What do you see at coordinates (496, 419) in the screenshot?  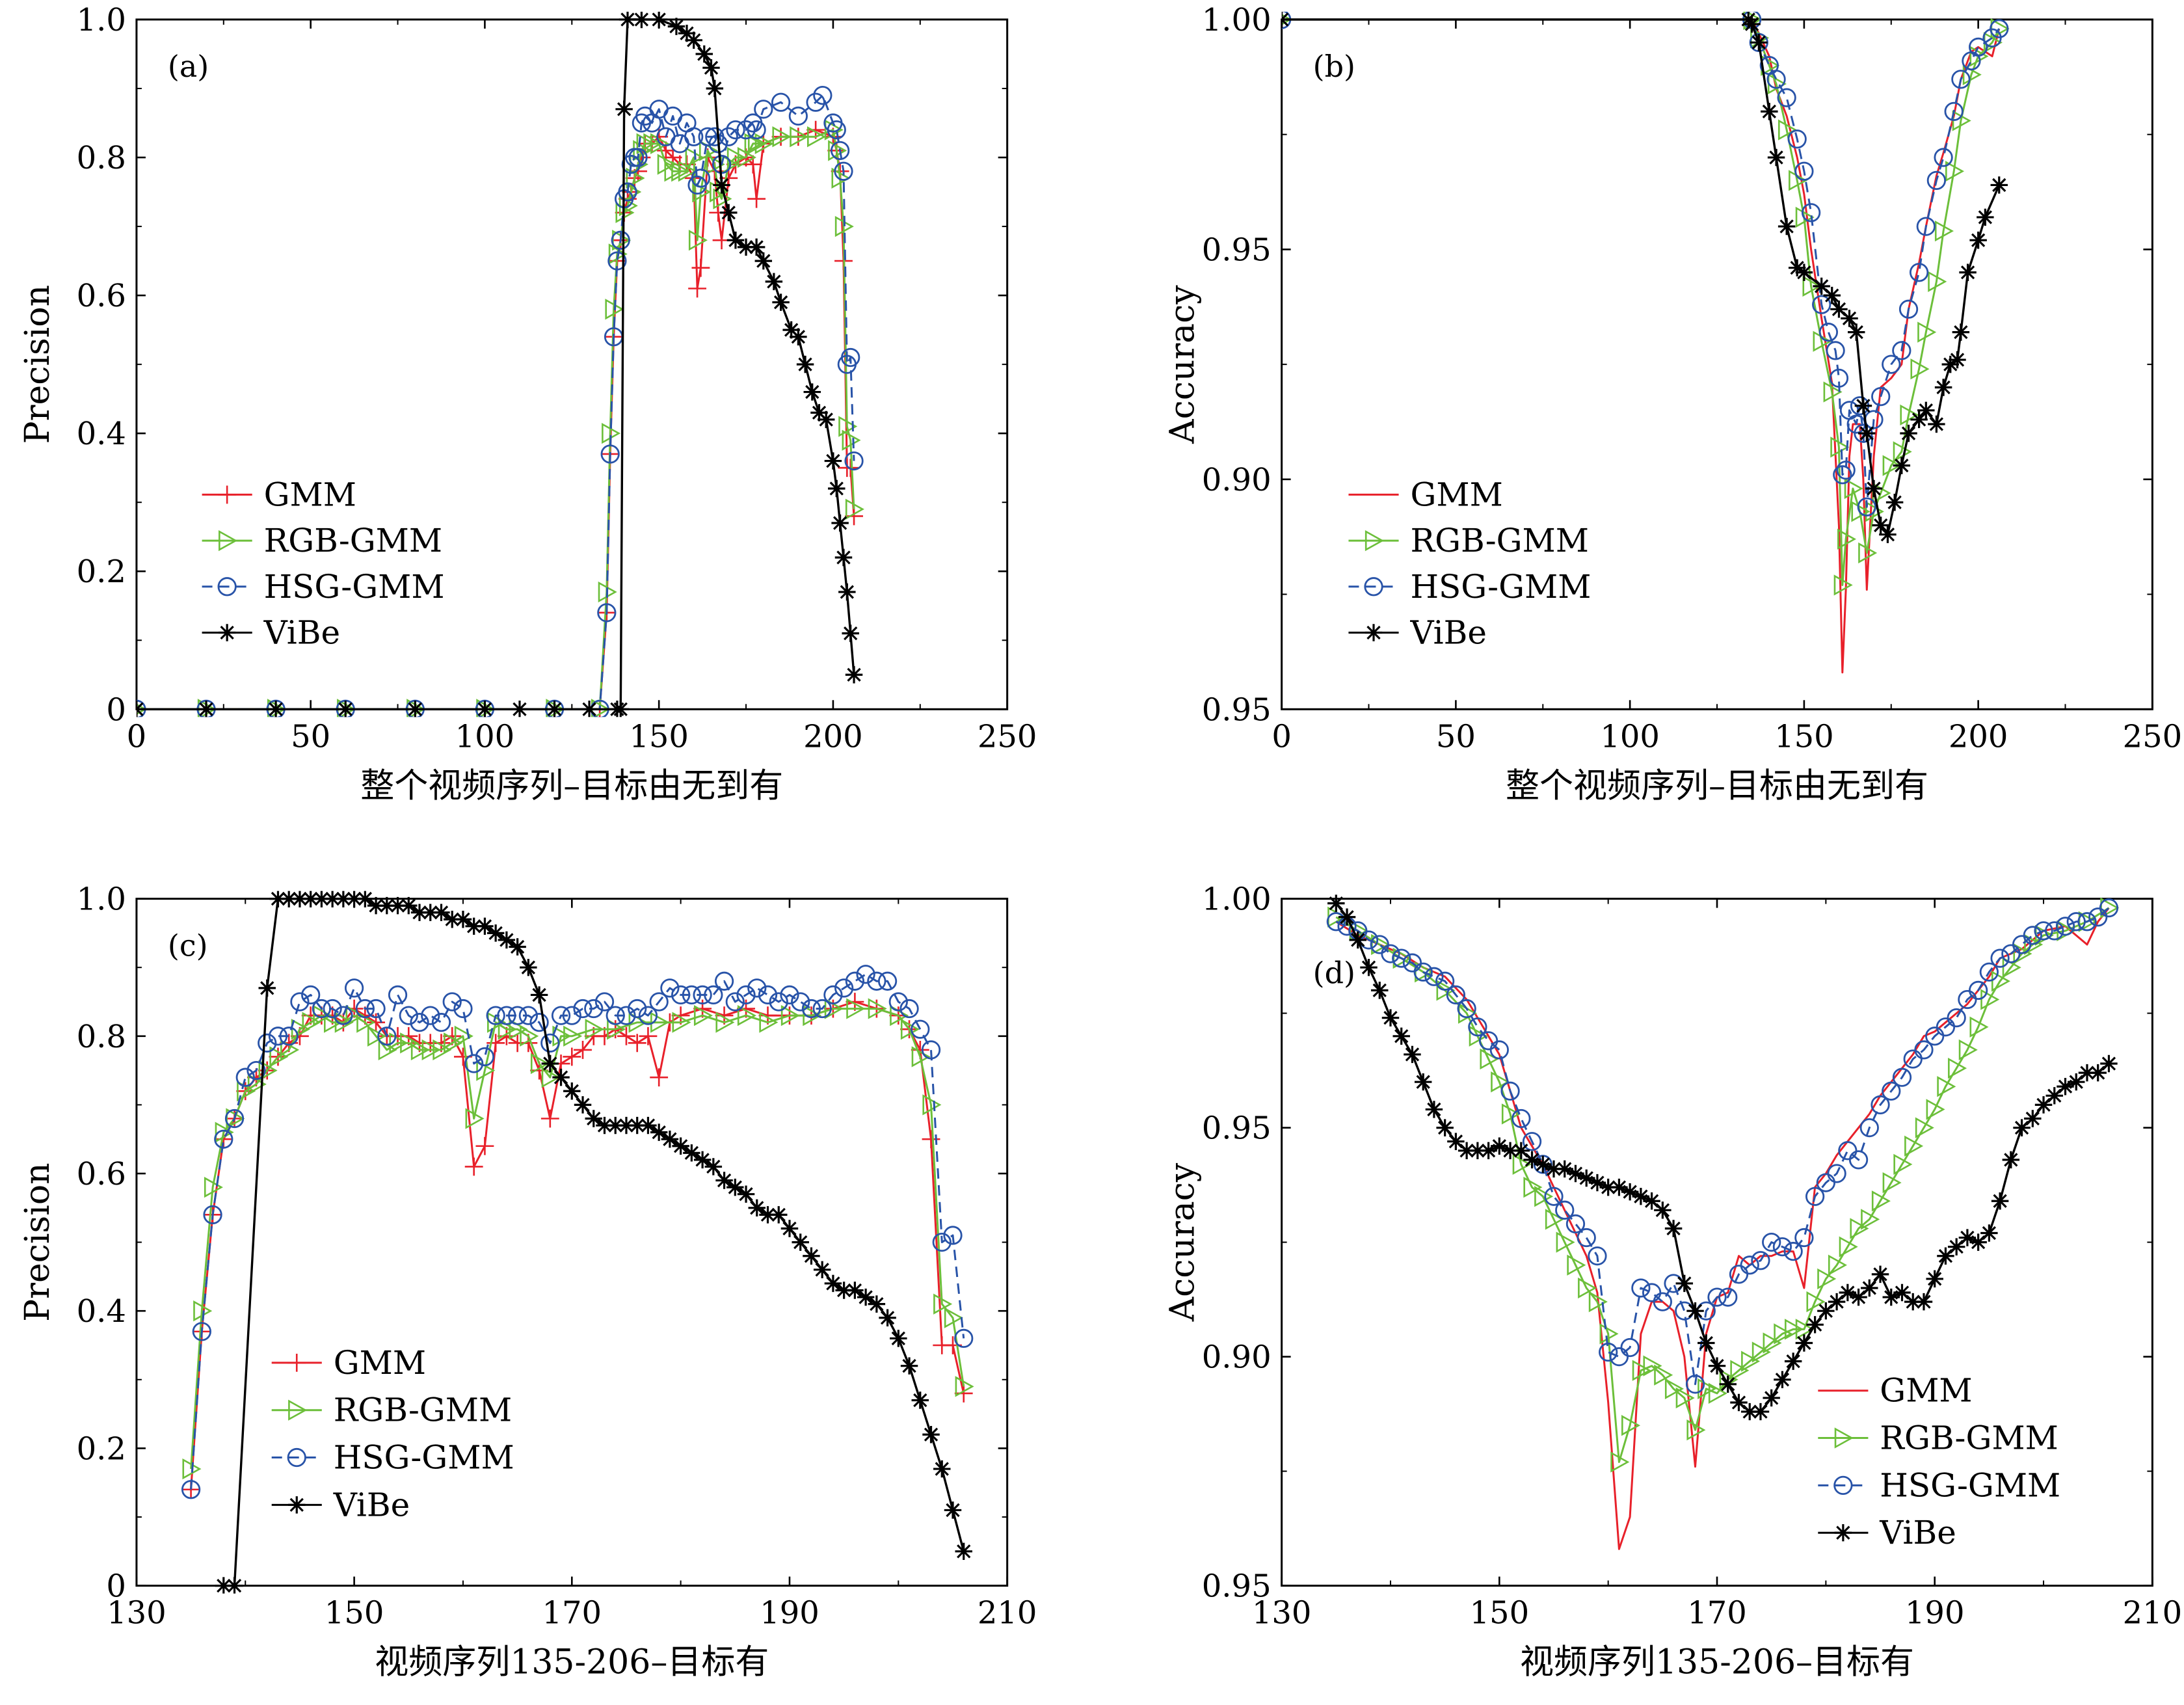 I see `series-line-gmm` at bounding box center [496, 419].